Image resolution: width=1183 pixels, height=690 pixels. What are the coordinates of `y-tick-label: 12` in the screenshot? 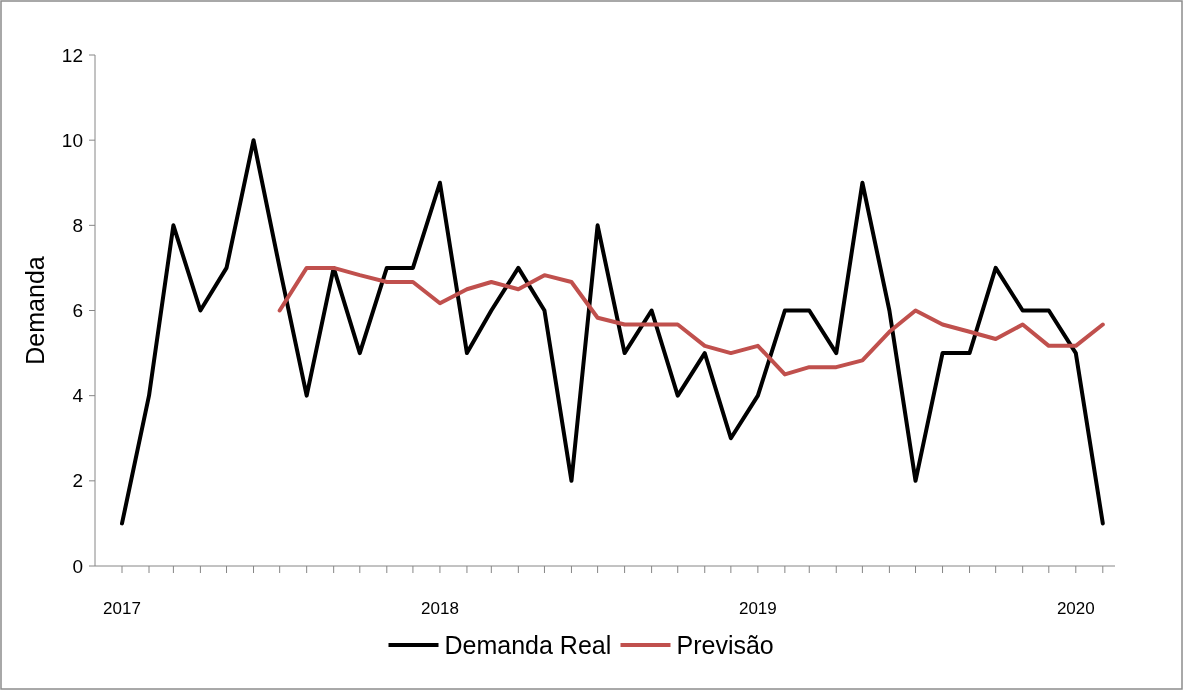 It's located at (72, 55).